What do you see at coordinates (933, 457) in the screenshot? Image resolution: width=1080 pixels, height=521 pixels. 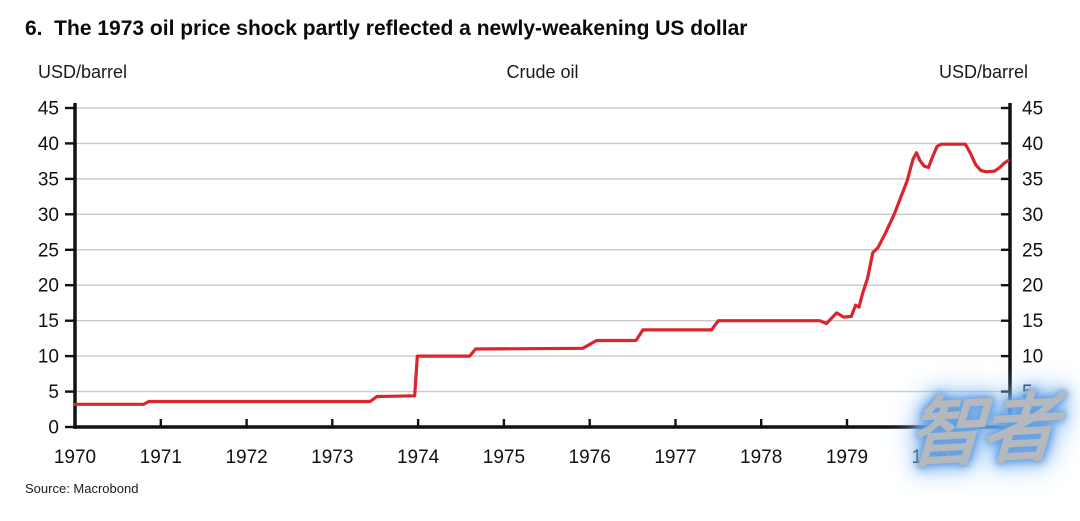 I see `svg-text: 1980` at bounding box center [933, 457].